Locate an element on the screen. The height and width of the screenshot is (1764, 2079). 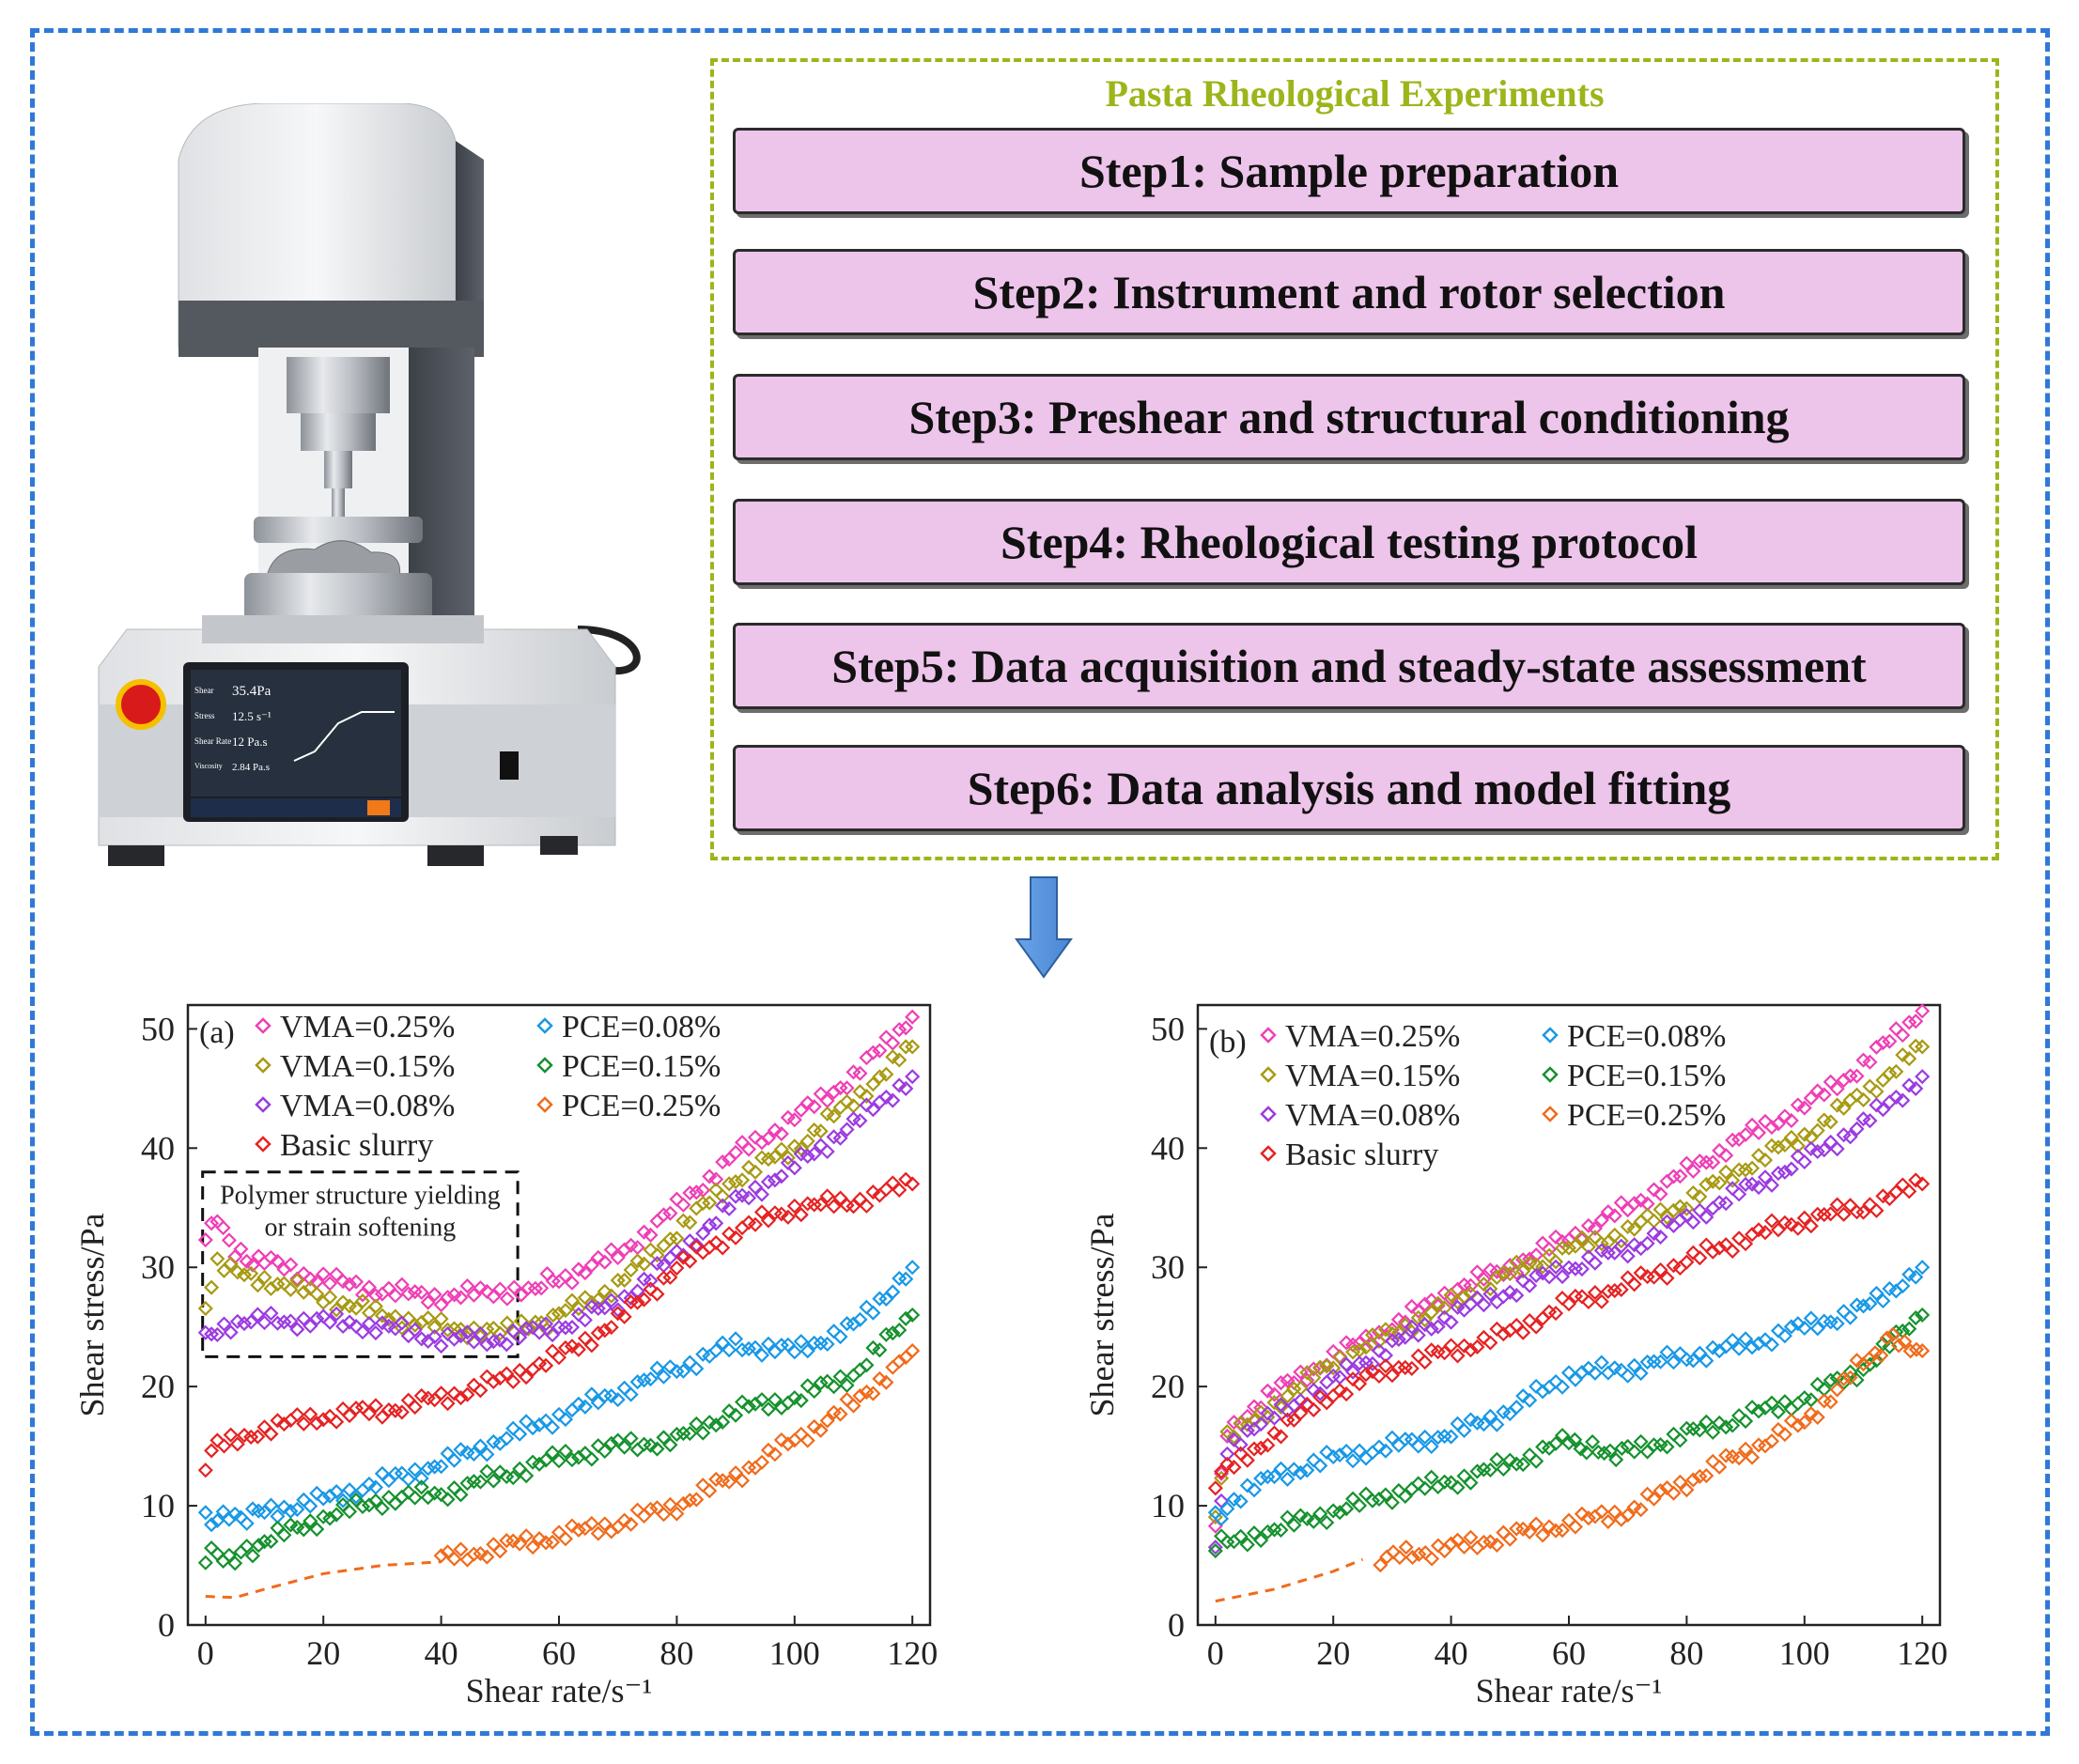
legend-label: VMA=0.08% is located at coordinates (367, 1106).